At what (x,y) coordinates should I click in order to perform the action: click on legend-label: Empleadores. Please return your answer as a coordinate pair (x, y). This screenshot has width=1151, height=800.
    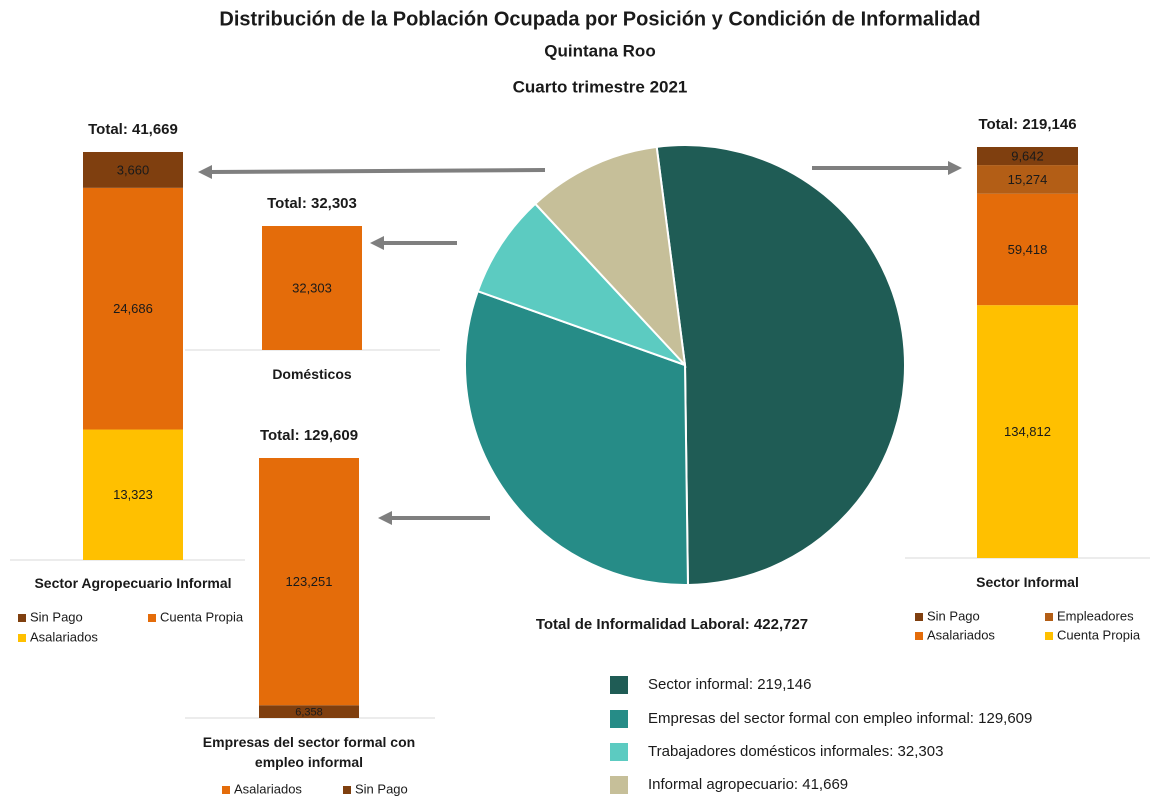
    Looking at the image, I should click on (1095, 615).